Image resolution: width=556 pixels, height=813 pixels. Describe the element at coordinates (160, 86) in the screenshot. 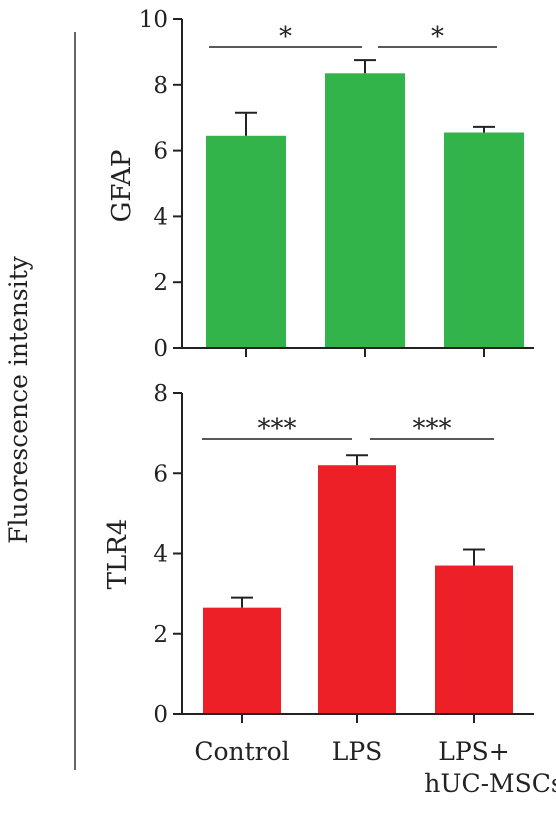

I see `gfap-y-tick-label: 8` at that location.